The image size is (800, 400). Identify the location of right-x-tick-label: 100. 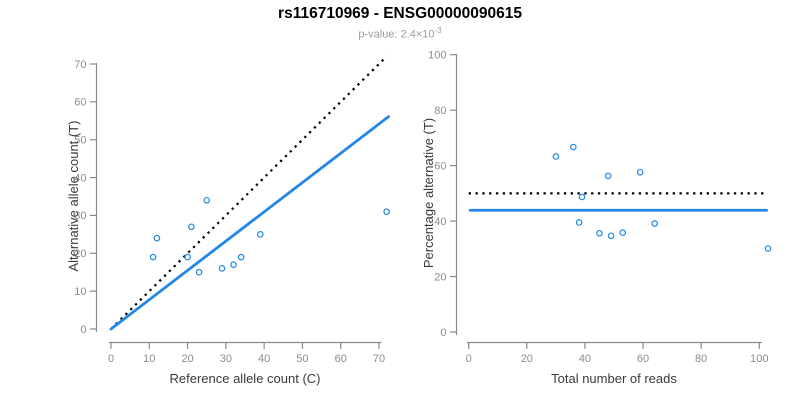
(759, 359).